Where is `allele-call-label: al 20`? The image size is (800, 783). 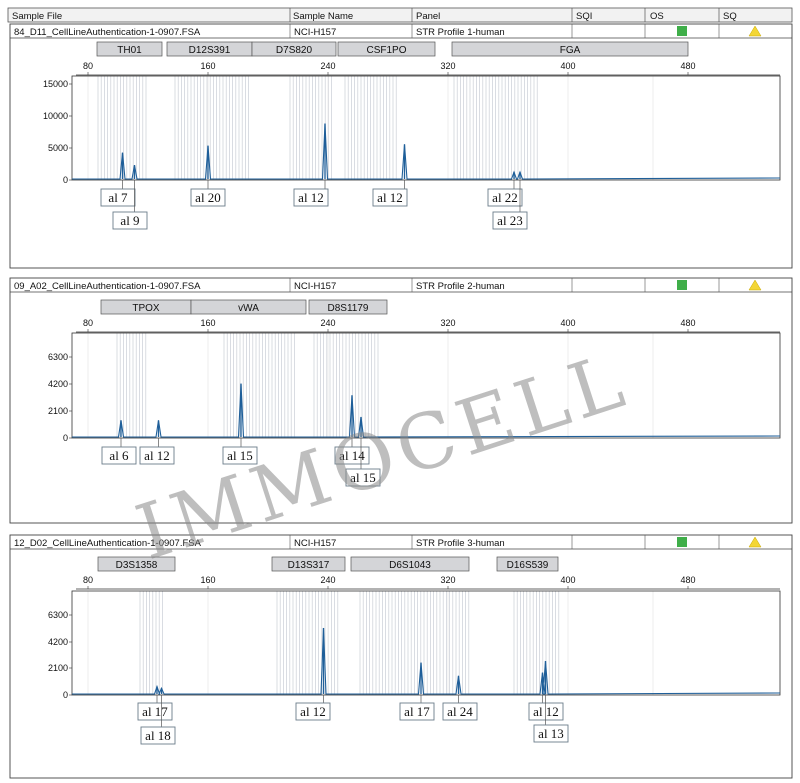 allele-call-label: al 20 is located at coordinates (208, 197).